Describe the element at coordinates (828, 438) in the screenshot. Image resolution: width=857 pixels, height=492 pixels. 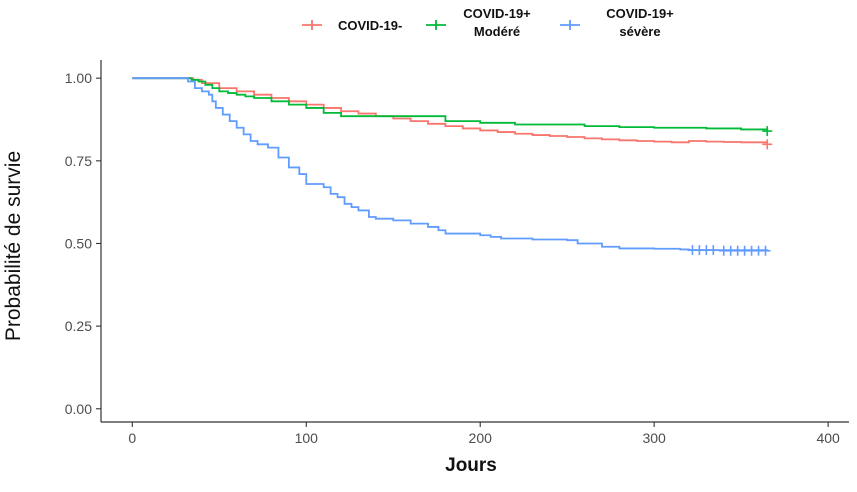
I see `x-tick-label: 400` at that location.